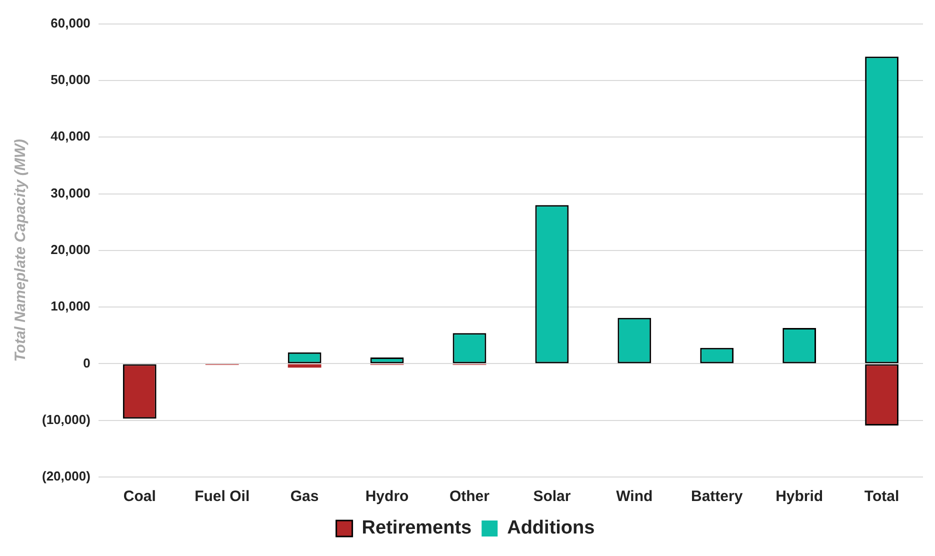 This screenshot has width=935, height=556. What do you see at coordinates (70, 306) in the screenshot?
I see `y-tick-label: 10,000` at bounding box center [70, 306].